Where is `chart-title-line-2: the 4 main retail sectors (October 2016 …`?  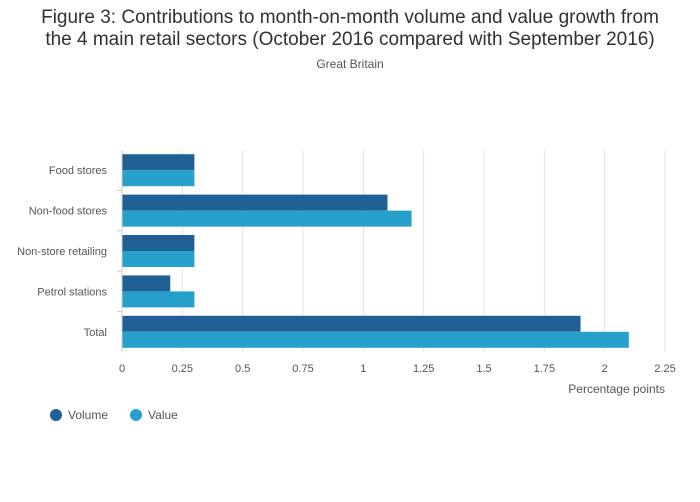
chart-title-line-2: the 4 main retail sectors (October 2016 … is located at coordinates (350, 39).